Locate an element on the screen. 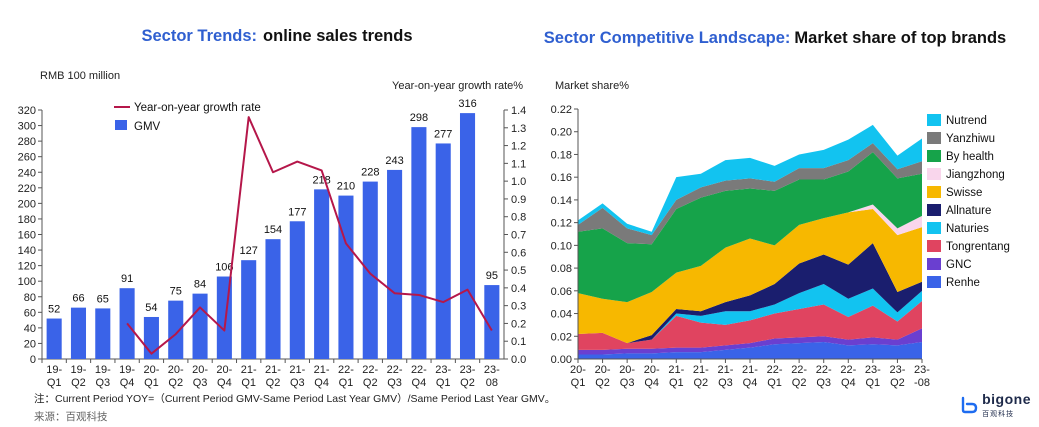  share-y-tick-label: 0.14 is located at coordinates (561, 201).